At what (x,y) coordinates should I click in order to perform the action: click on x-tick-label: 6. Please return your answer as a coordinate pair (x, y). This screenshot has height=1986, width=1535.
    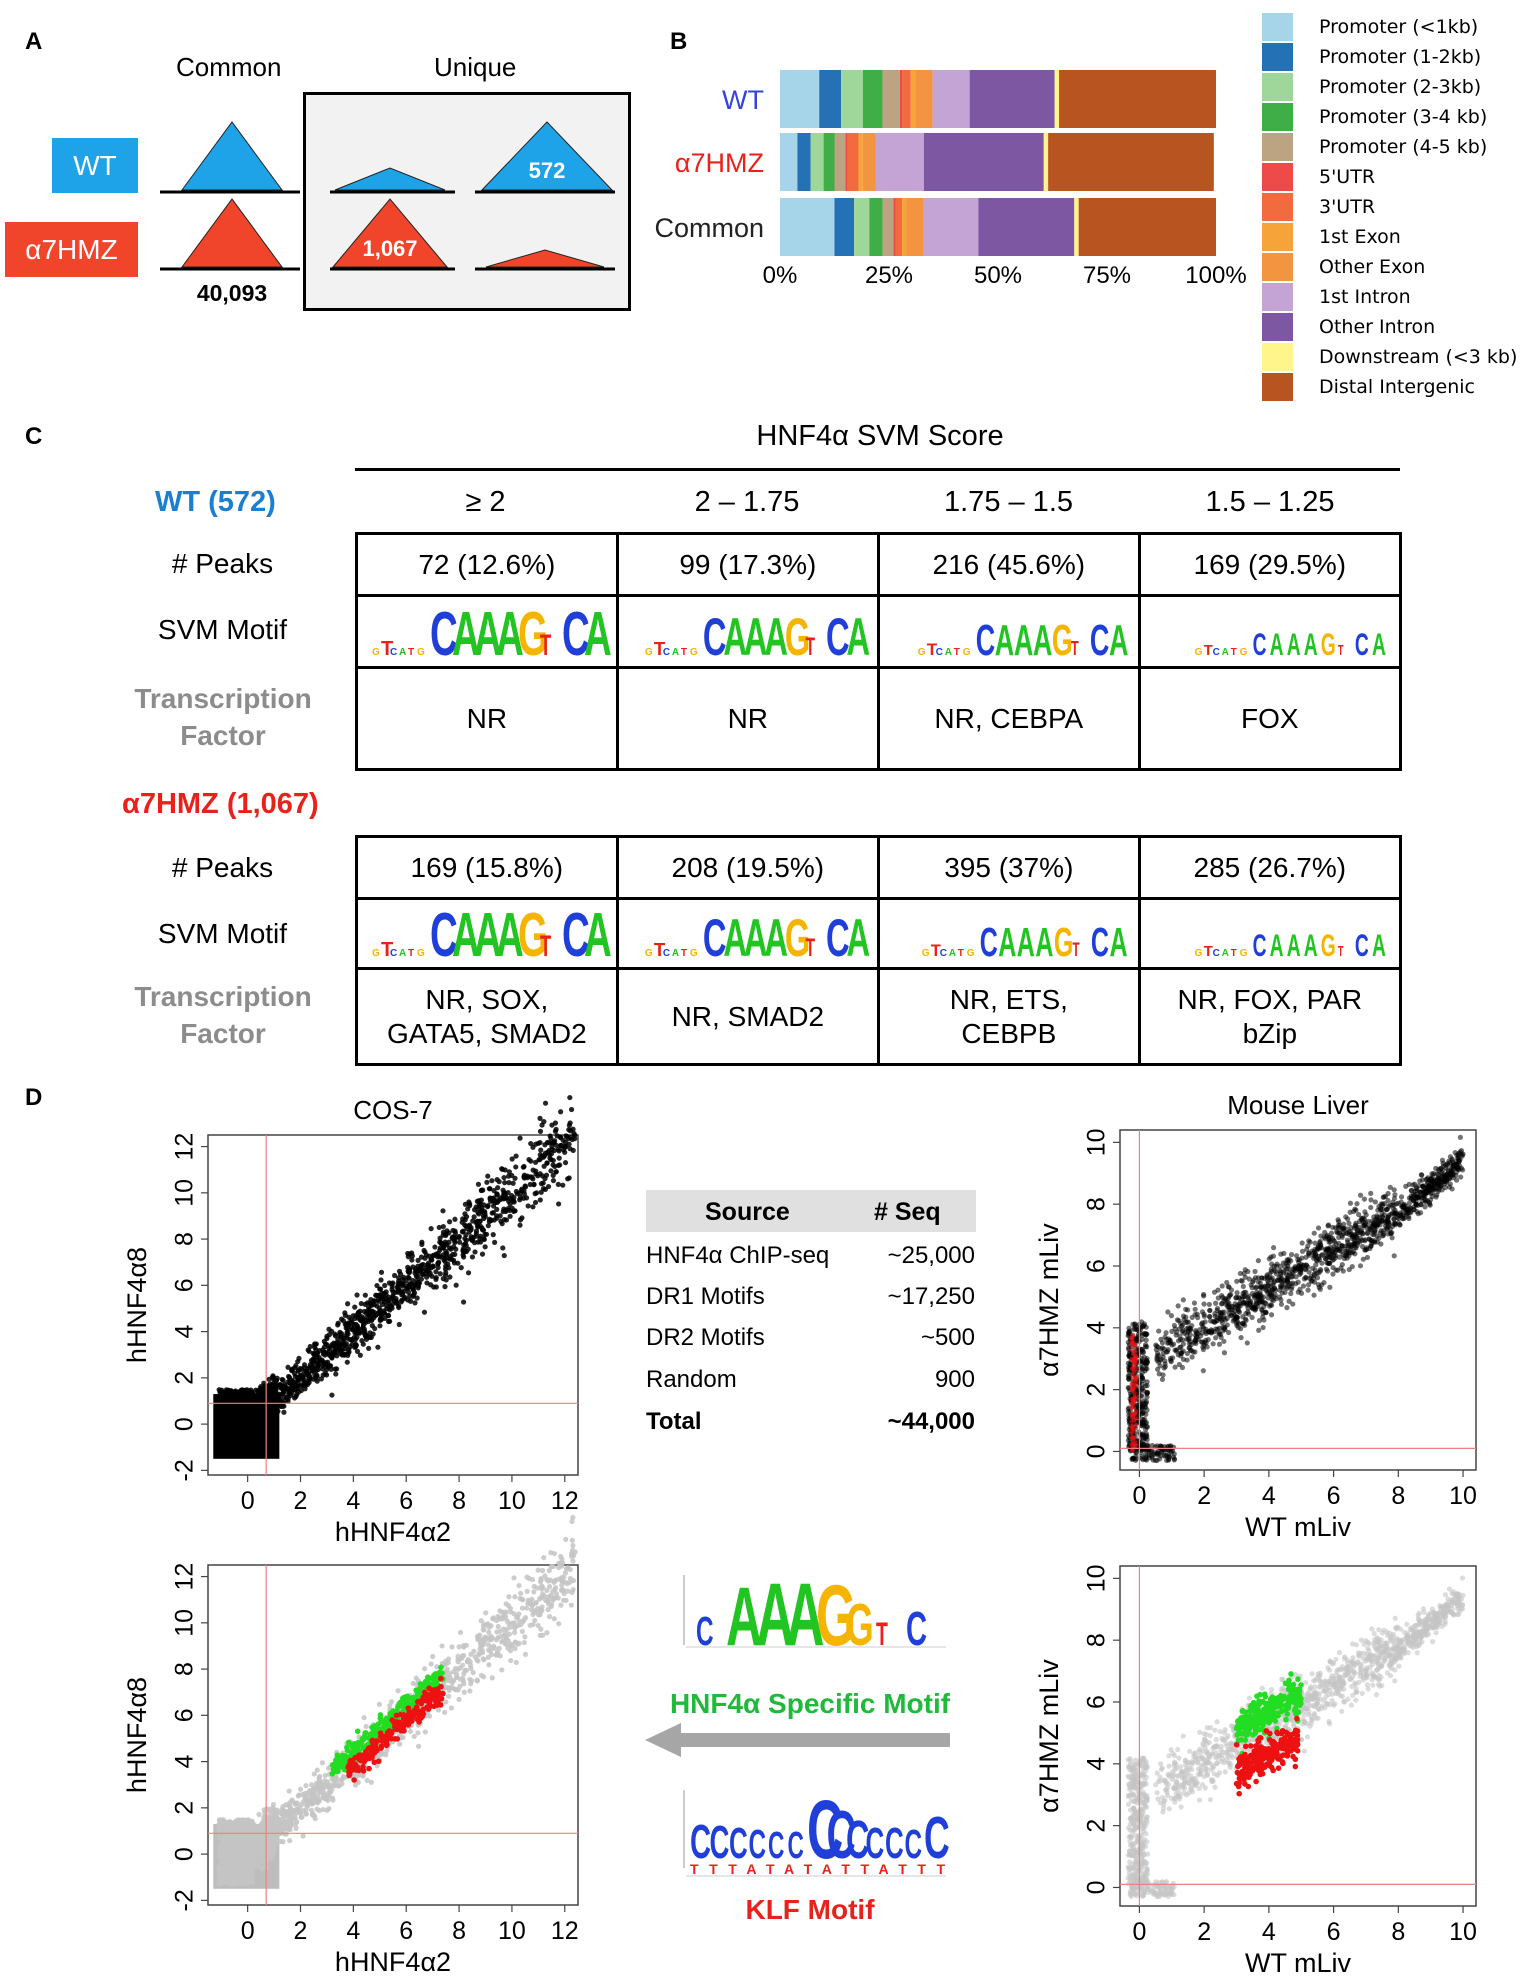
    Looking at the image, I should click on (406, 1501).